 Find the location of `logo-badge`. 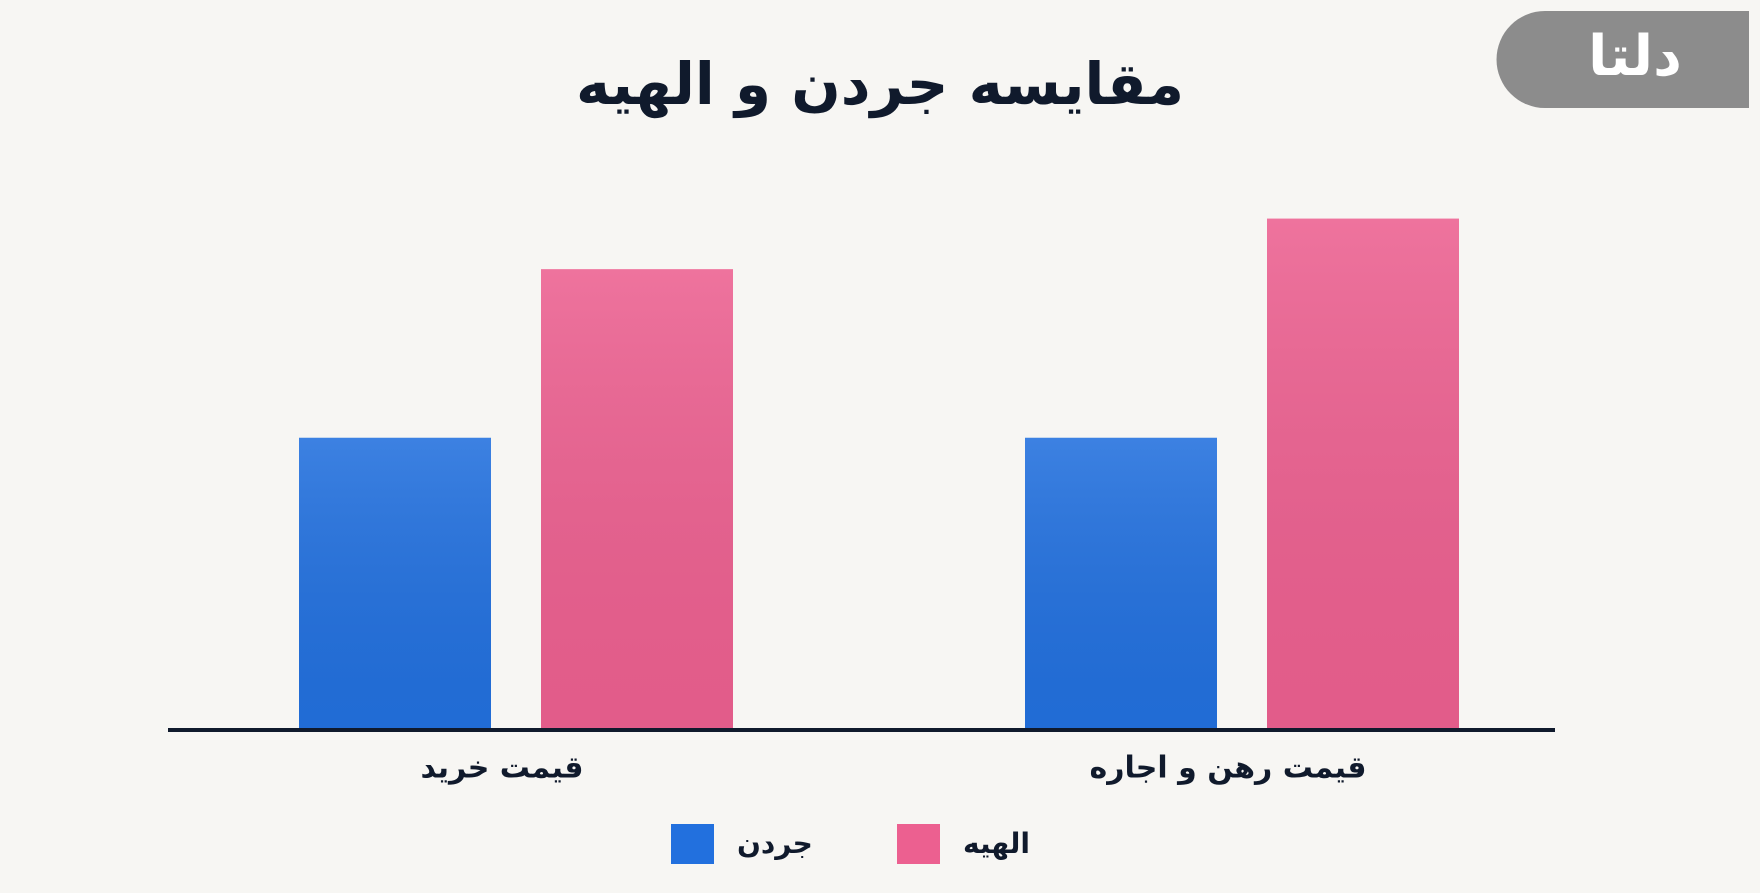

logo-badge is located at coordinates (1622, 59).